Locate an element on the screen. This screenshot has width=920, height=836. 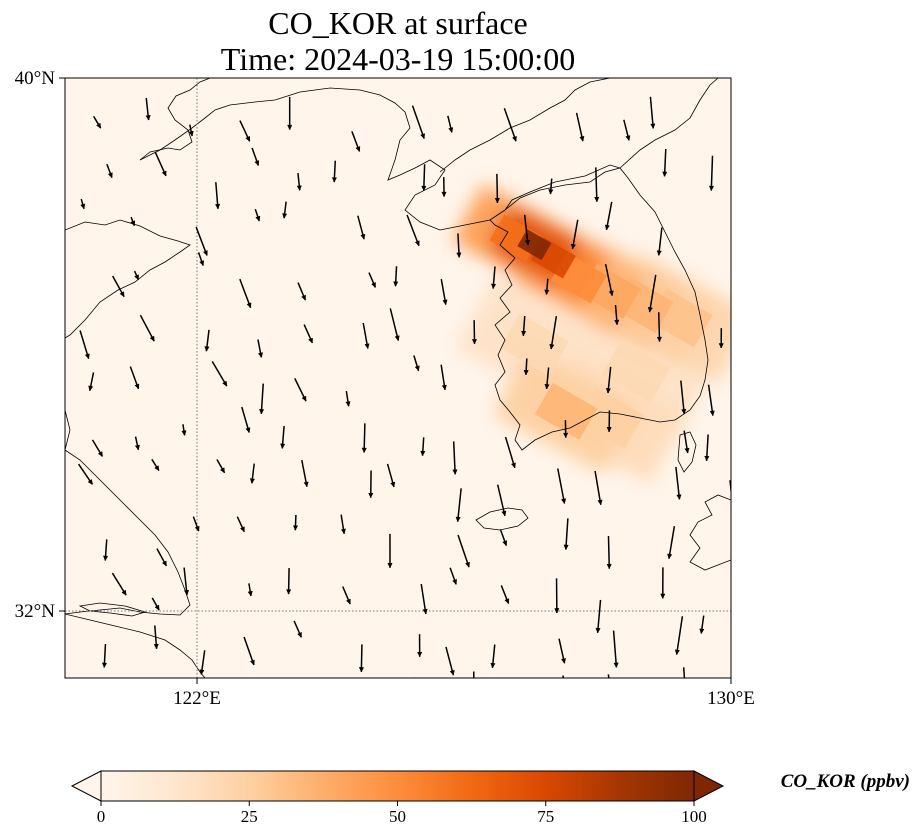
coastline-liaodong-bohai is located at coordinates (128, 279).